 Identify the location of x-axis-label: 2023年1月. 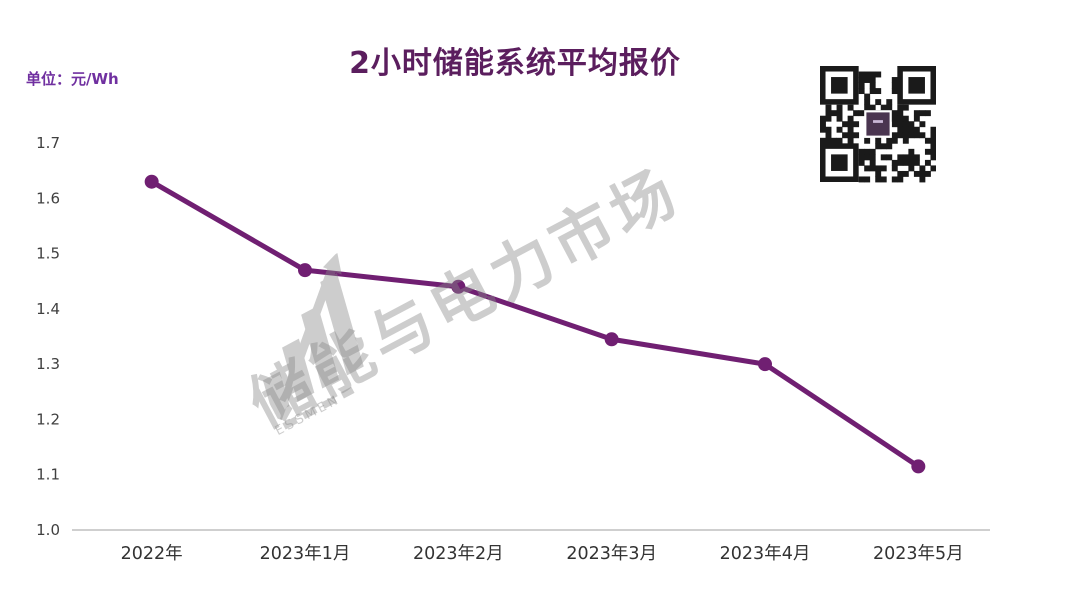
(305, 554).